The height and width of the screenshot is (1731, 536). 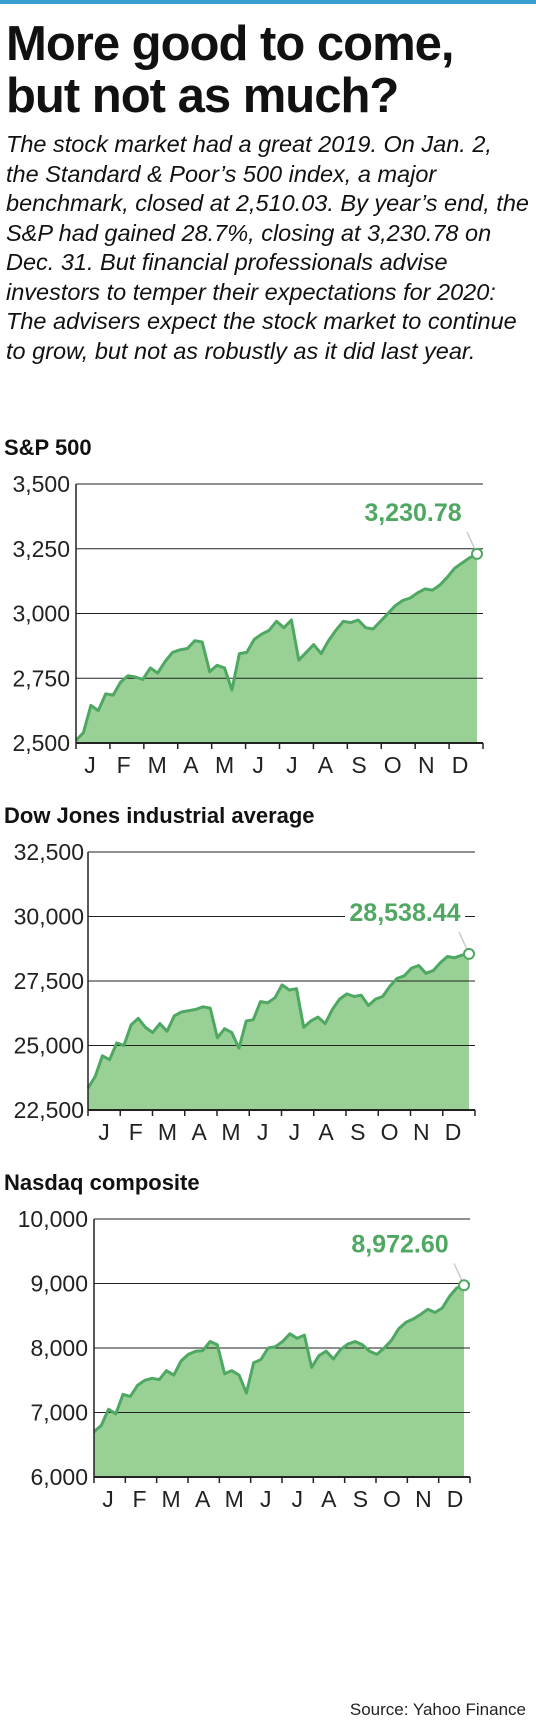 What do you see at coordinates (437, 1709) in the screenshot?
I see `source-credit: Source: Yahoo Finance` at bounding box center [437, 1709].